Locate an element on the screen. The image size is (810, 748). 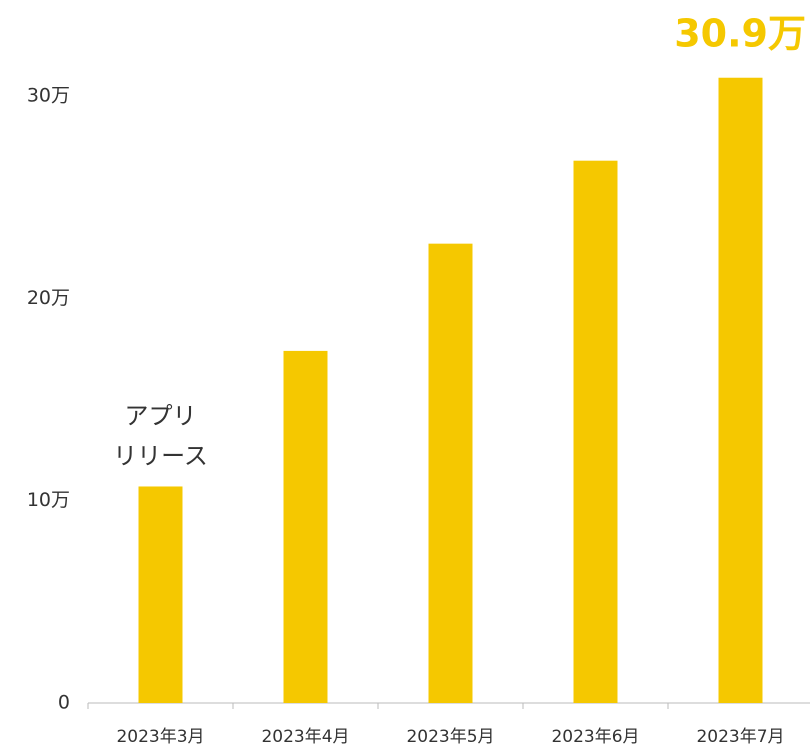
x-tick-label: 2023年7月 is located at coordinates (740, 737).